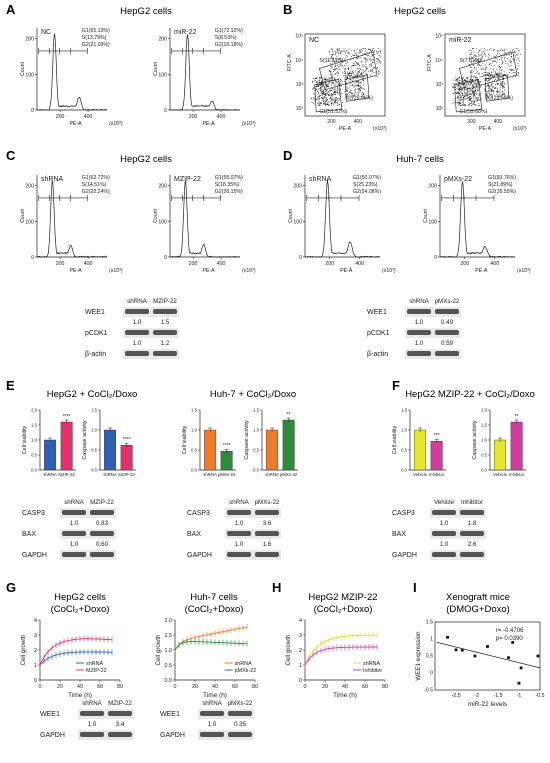 The height and width of the screenshot is (763, 550). I want to click on sample-label: MZIP-22, so click(187, 179).